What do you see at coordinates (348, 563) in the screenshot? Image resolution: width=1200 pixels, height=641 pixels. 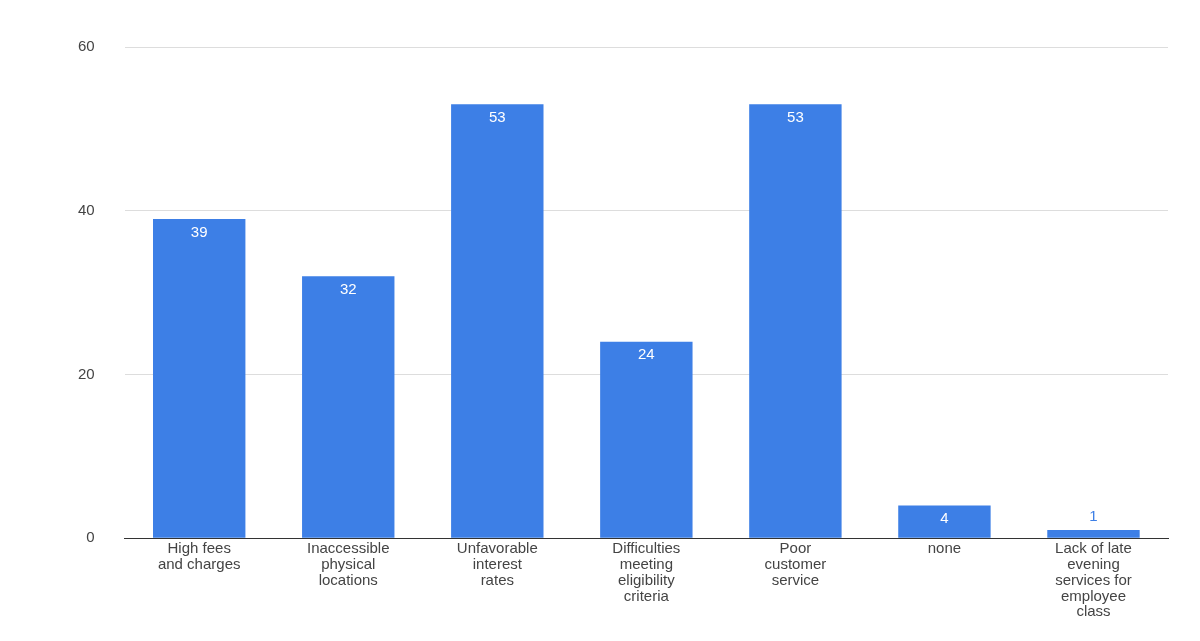 I see `x-tick-label: Inaccessible physical locations` at bounding box center [348, 563].